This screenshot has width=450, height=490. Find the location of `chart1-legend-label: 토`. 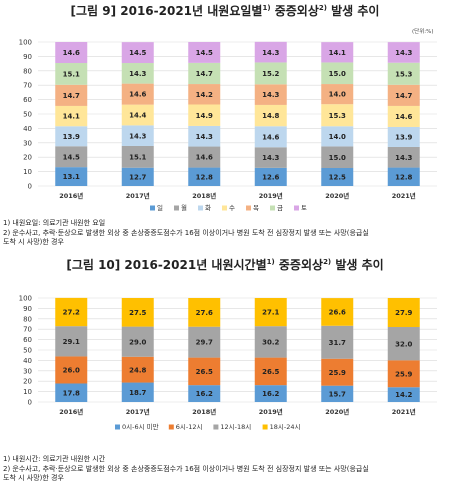

chart1-legend-label: 토 is located at coordinates (304, 208).